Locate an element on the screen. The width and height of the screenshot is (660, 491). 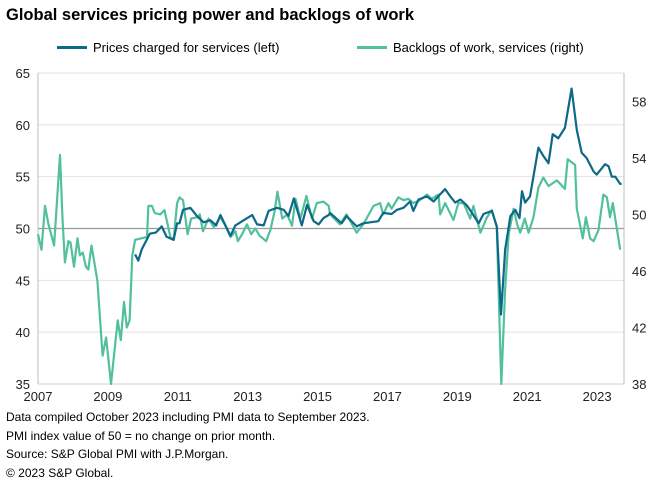
legend-label-prices: Prices charged for services (left) is located at coordinates (186, 47).